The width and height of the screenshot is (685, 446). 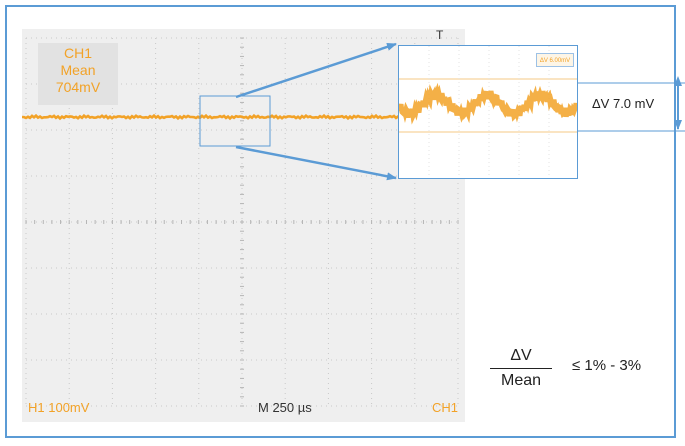 What do you see at coordinates (445, 407) in the screenshot?
I see `trigger-source-label: CH1` at bounding box center [445, 407].